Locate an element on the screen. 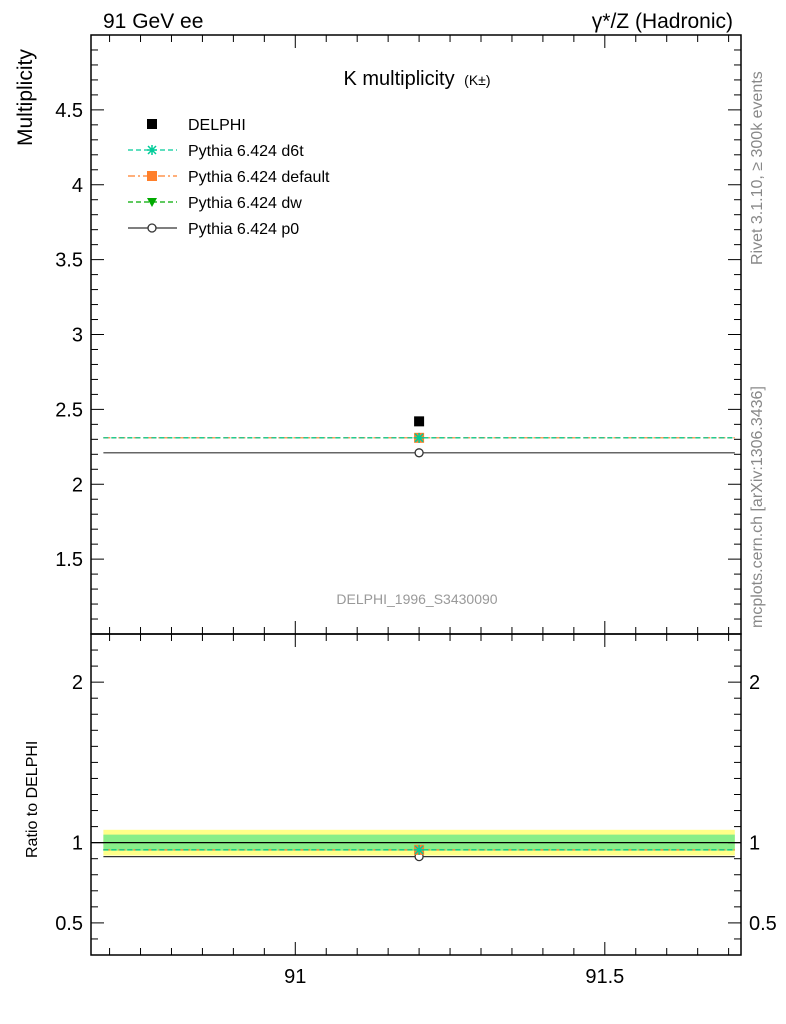  main-y-tick-label: 2.5 is located at coordinates (69, 410).